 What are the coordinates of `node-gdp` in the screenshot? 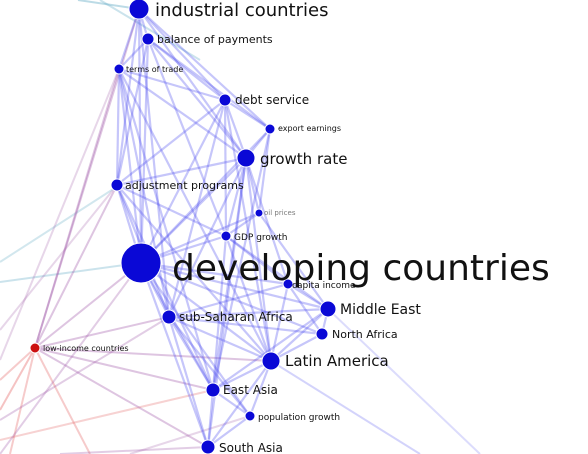 It's located at (226, 236).